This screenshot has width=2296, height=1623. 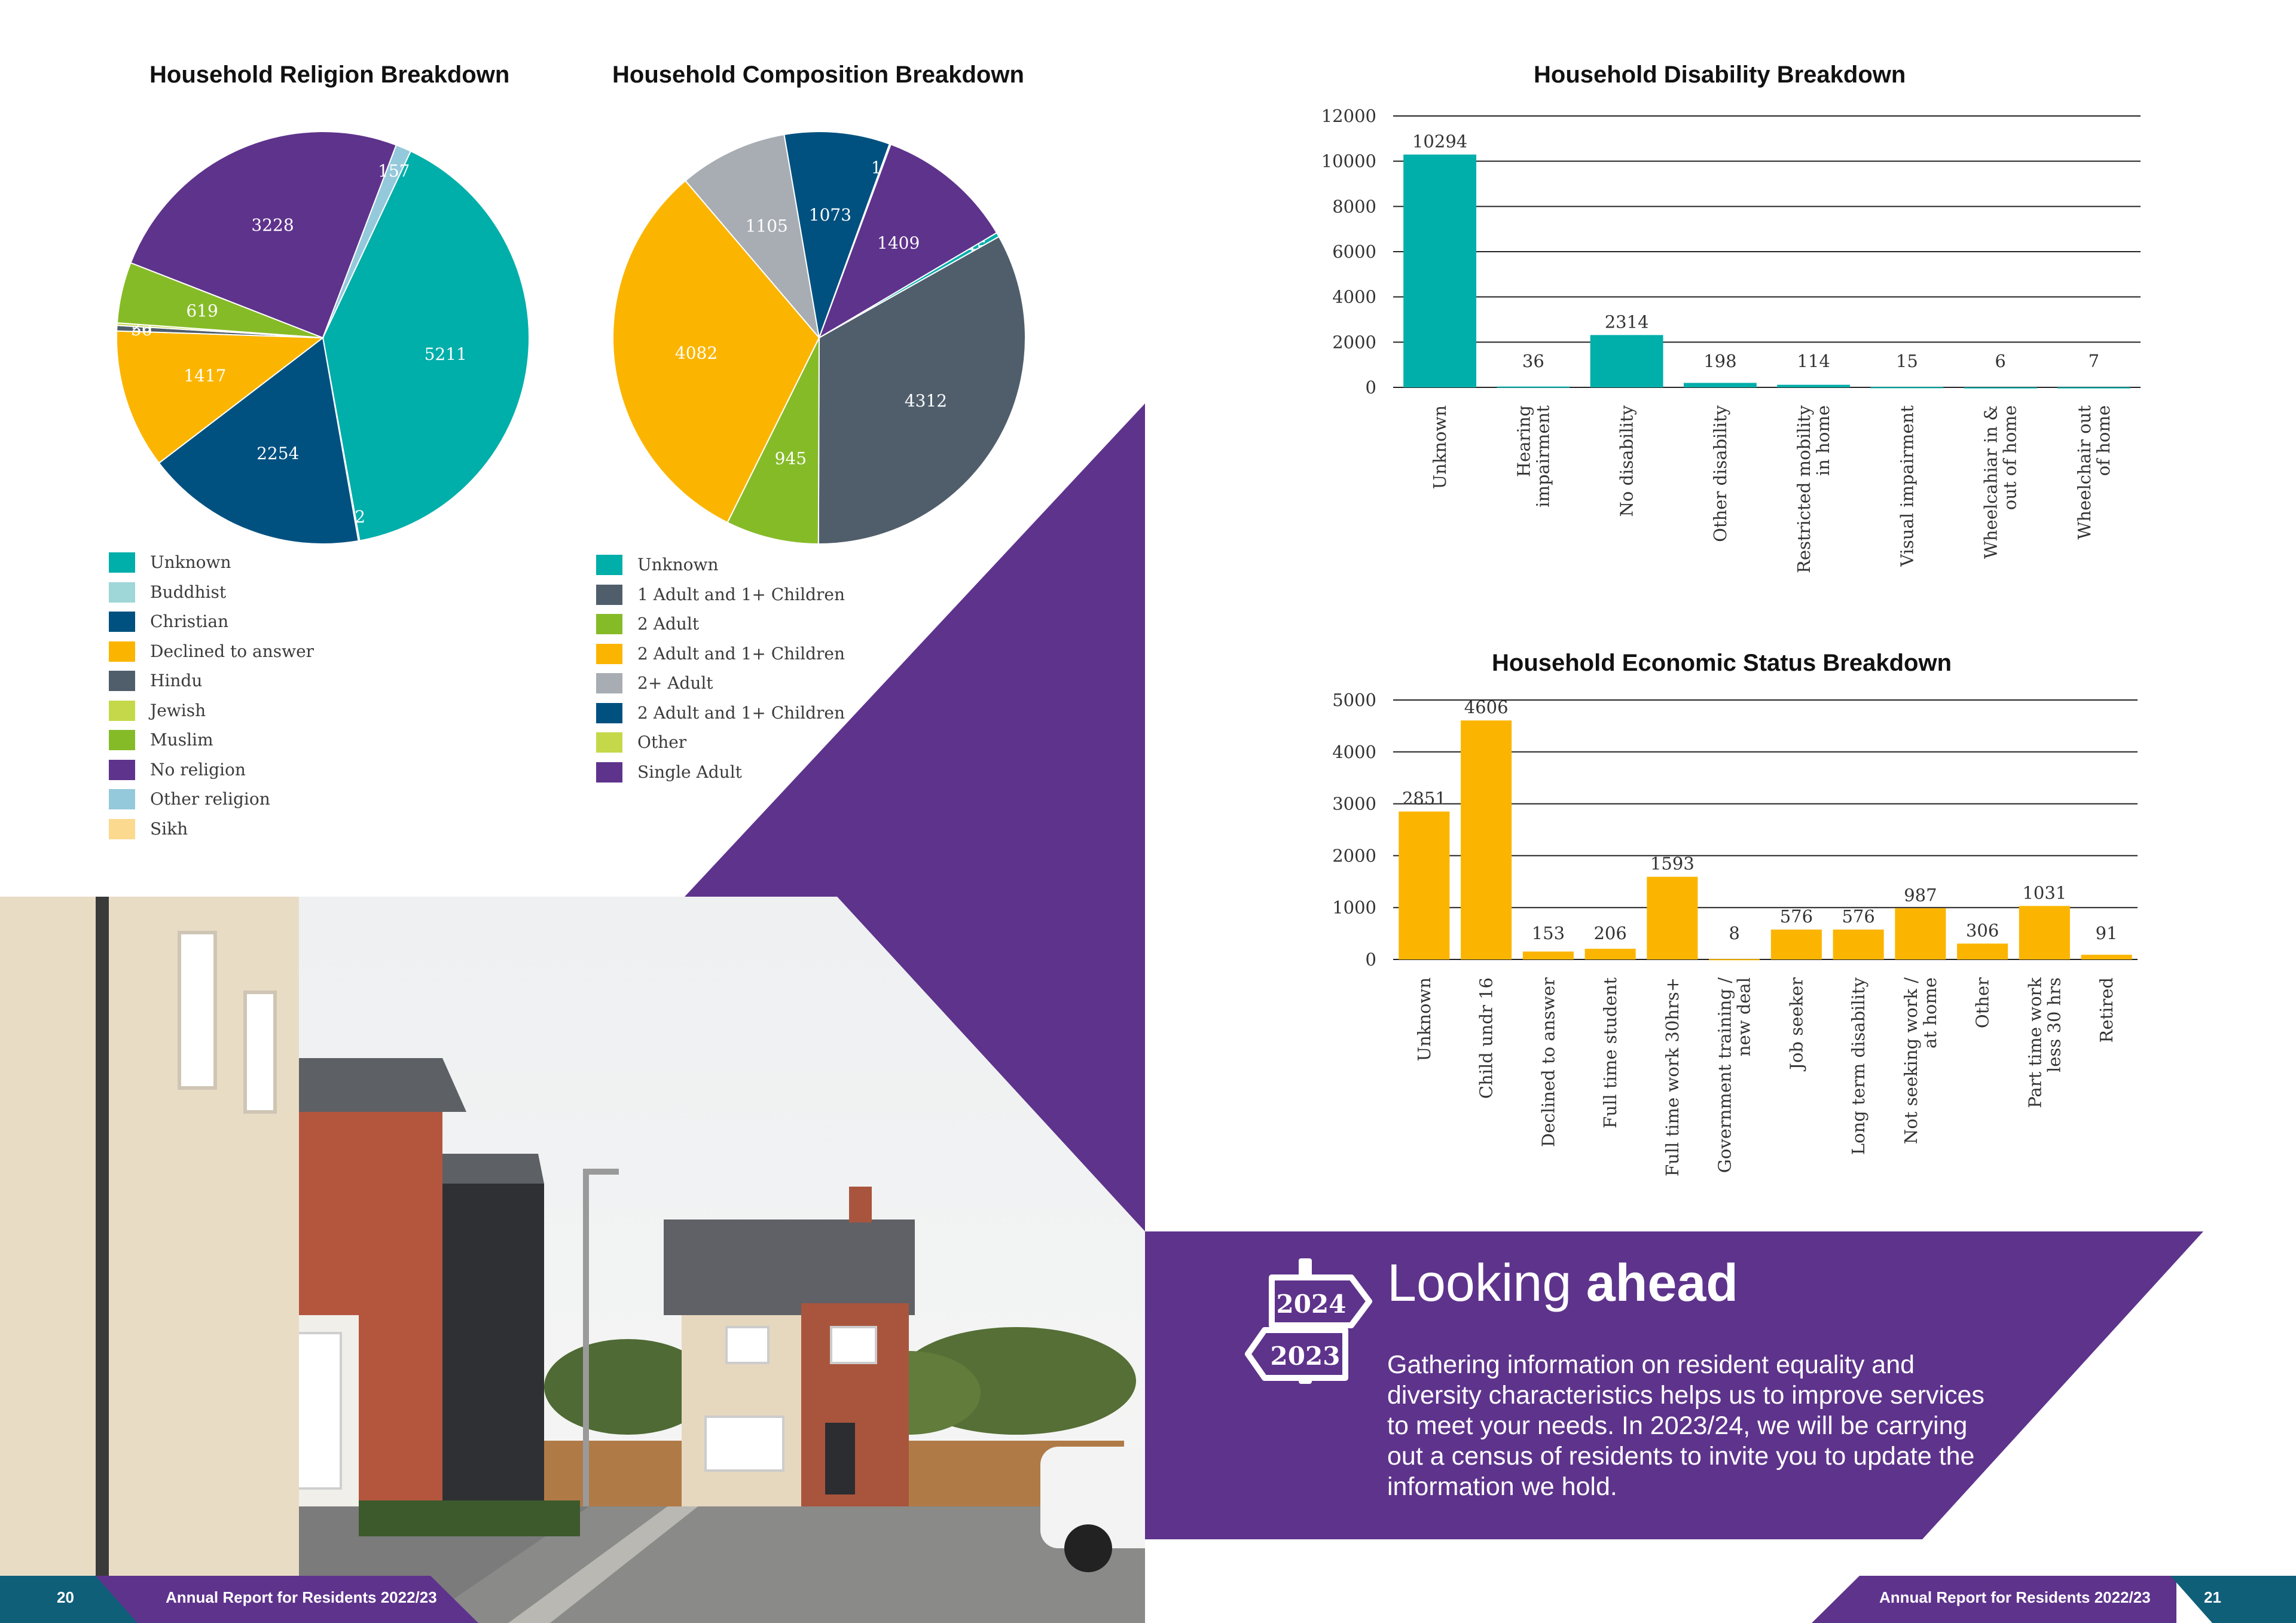 I want to click on disability-category-label-1: Hearingimpairment, so click(x=1533, y=457).